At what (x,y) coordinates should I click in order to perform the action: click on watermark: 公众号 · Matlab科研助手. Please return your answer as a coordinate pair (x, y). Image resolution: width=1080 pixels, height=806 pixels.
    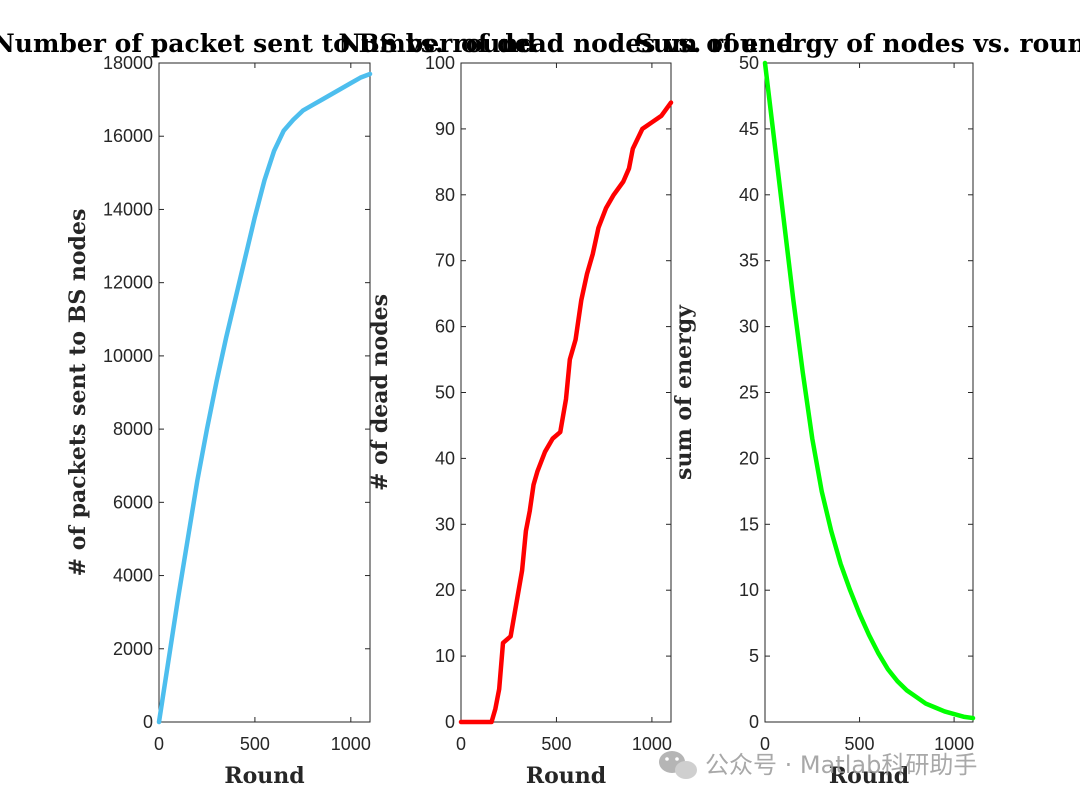
    Looking at the image, I should click on (818, 765).